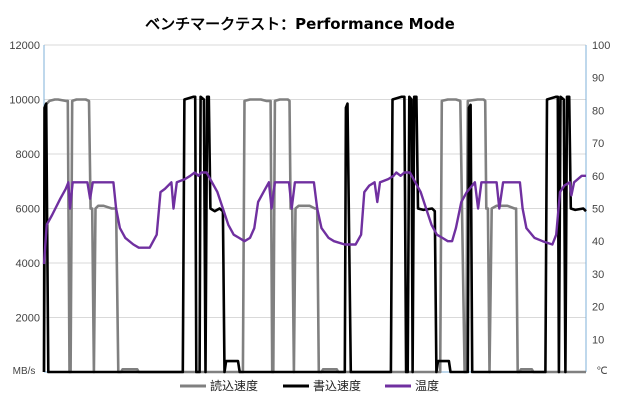  Describe the element at coordinates (300, 24) in the screenshot. I see `chart-title: ベンチマークテスト：Performance Mode` at that location.